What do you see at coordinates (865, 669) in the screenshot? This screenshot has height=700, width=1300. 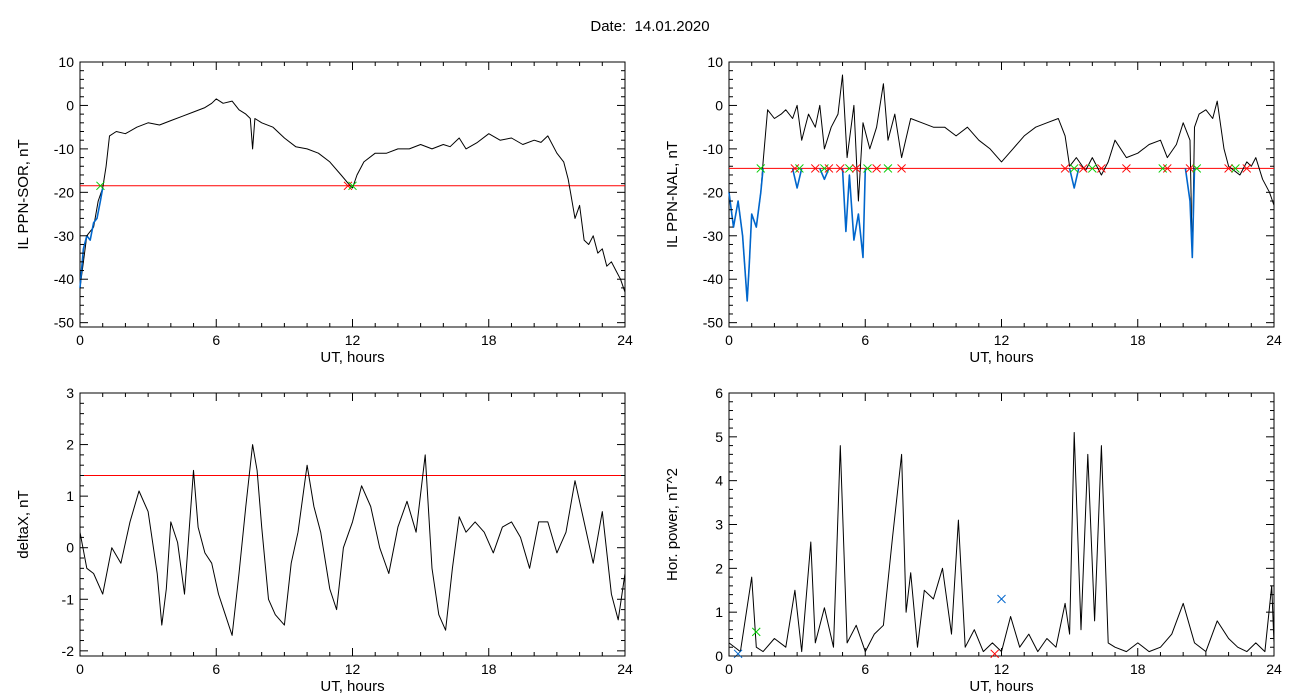 I see `chart-3-xtick-label-1: 6` at bounding box center [865, 669].